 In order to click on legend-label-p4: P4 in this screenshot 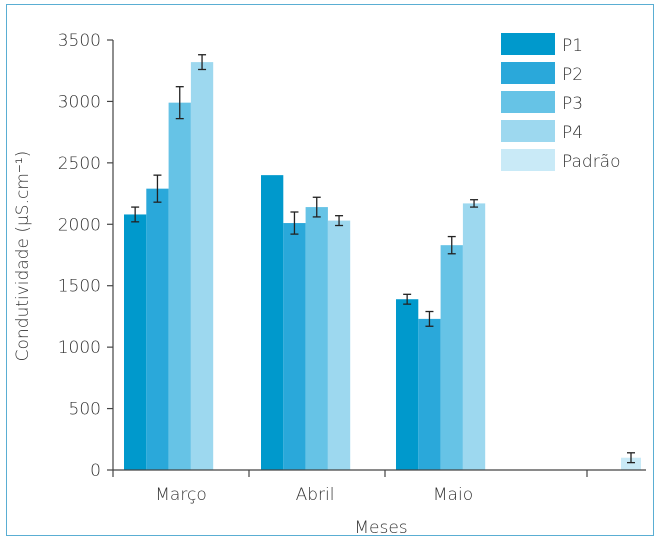, I will do `click(572, 133)`.